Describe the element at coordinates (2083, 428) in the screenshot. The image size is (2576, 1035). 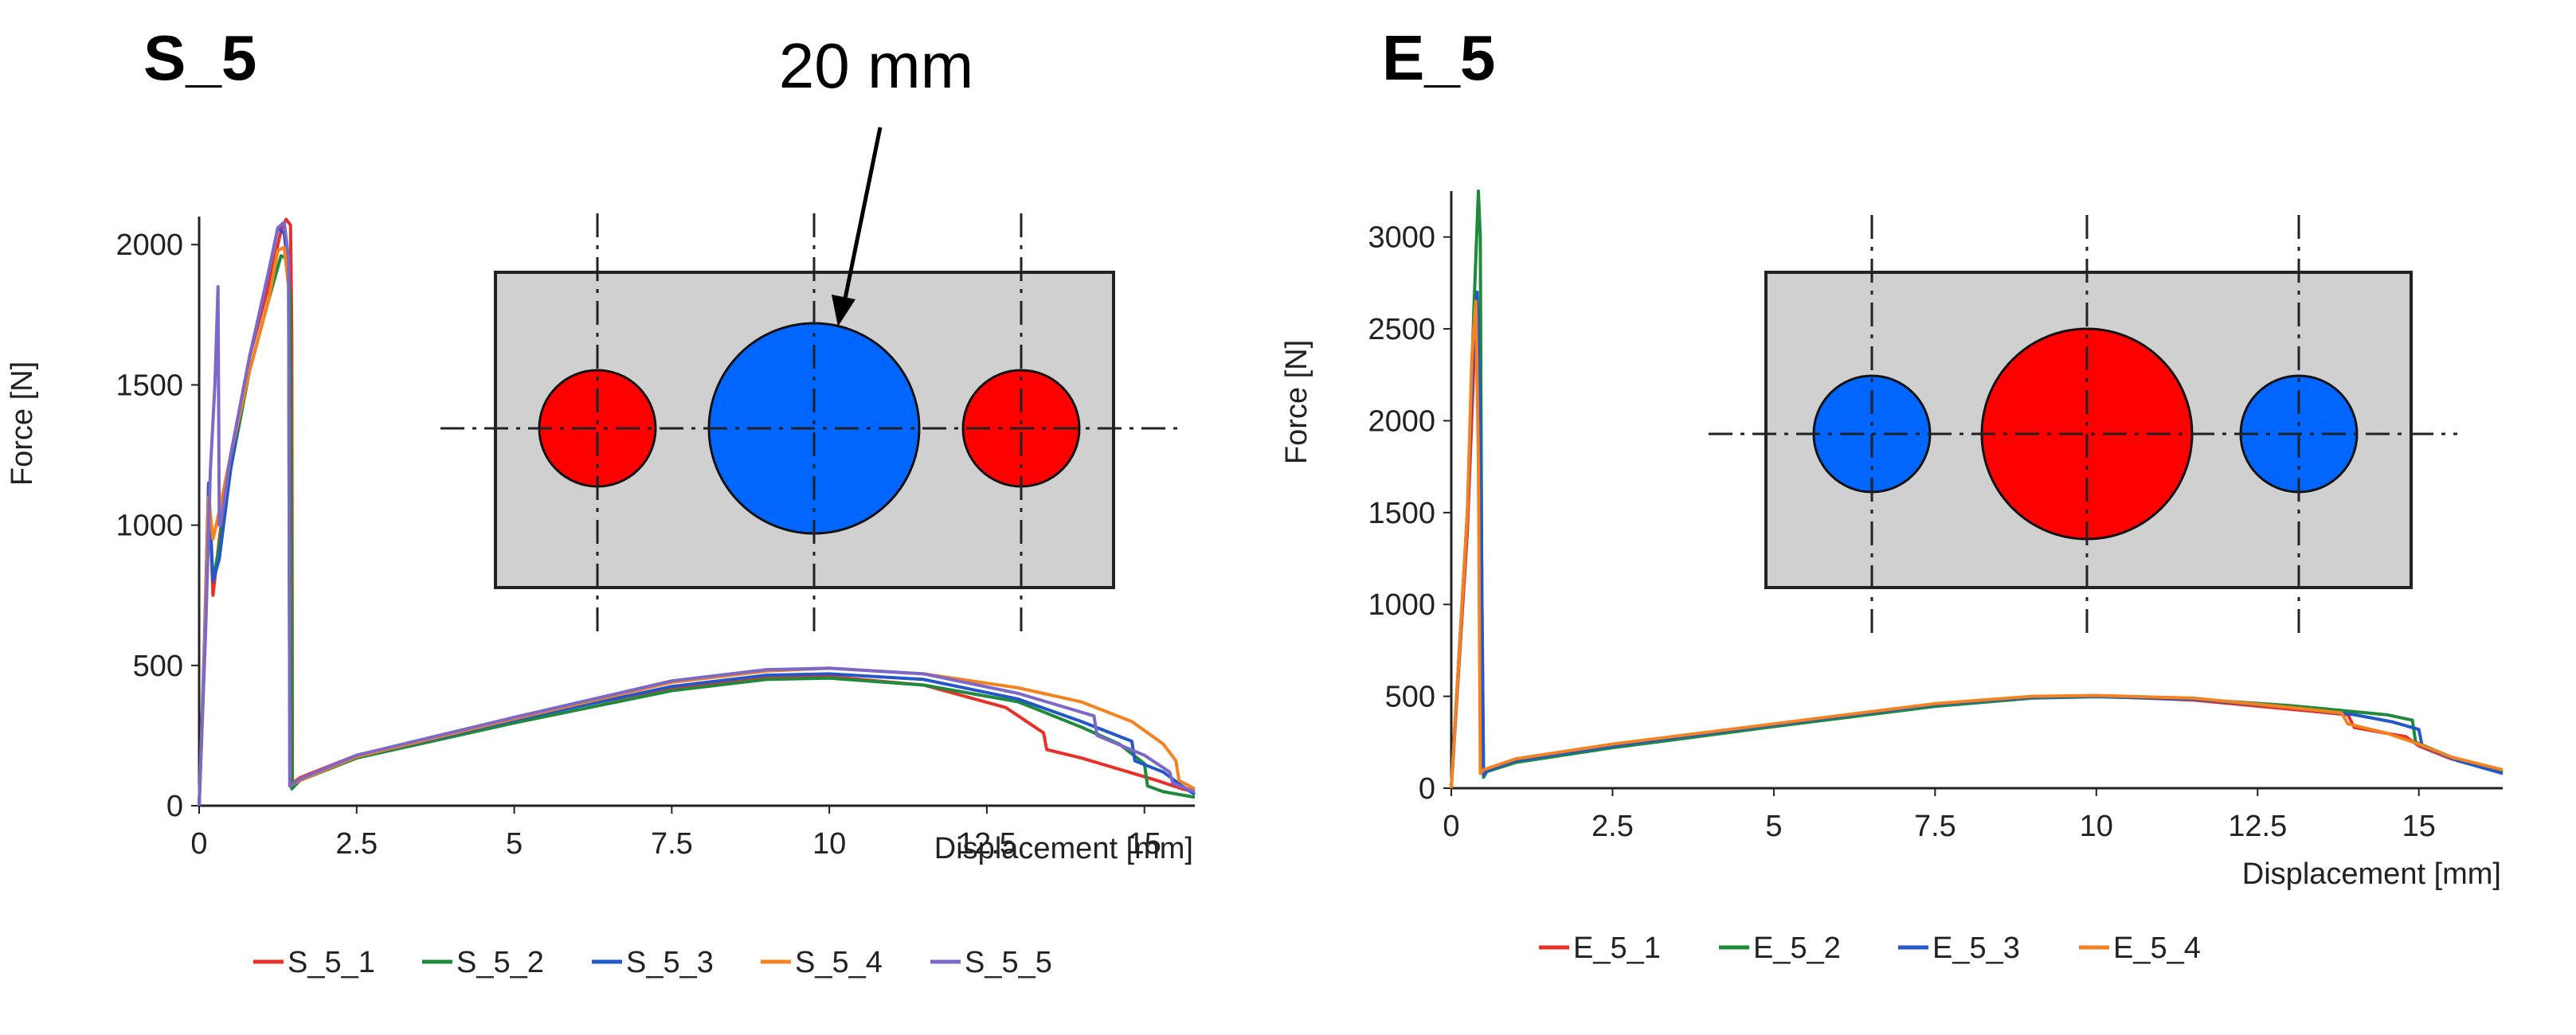
I see `inset-diagram-e5` at that location.